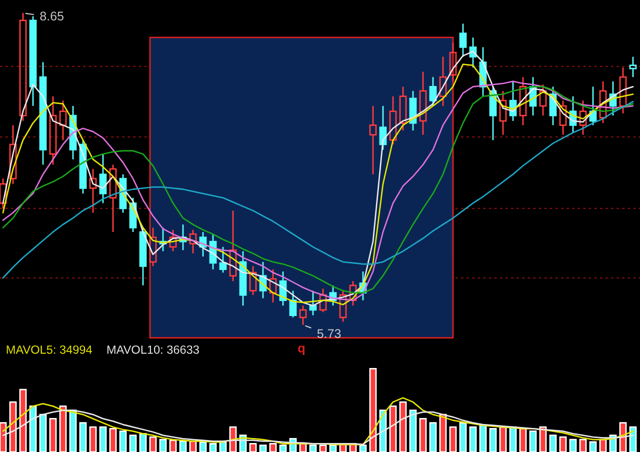 The width and height of the screenshot is (640, 452). Describe the element at coordinates (153, 349) in the screenshot. I see `text: MAVOL10: 36633` at that location.